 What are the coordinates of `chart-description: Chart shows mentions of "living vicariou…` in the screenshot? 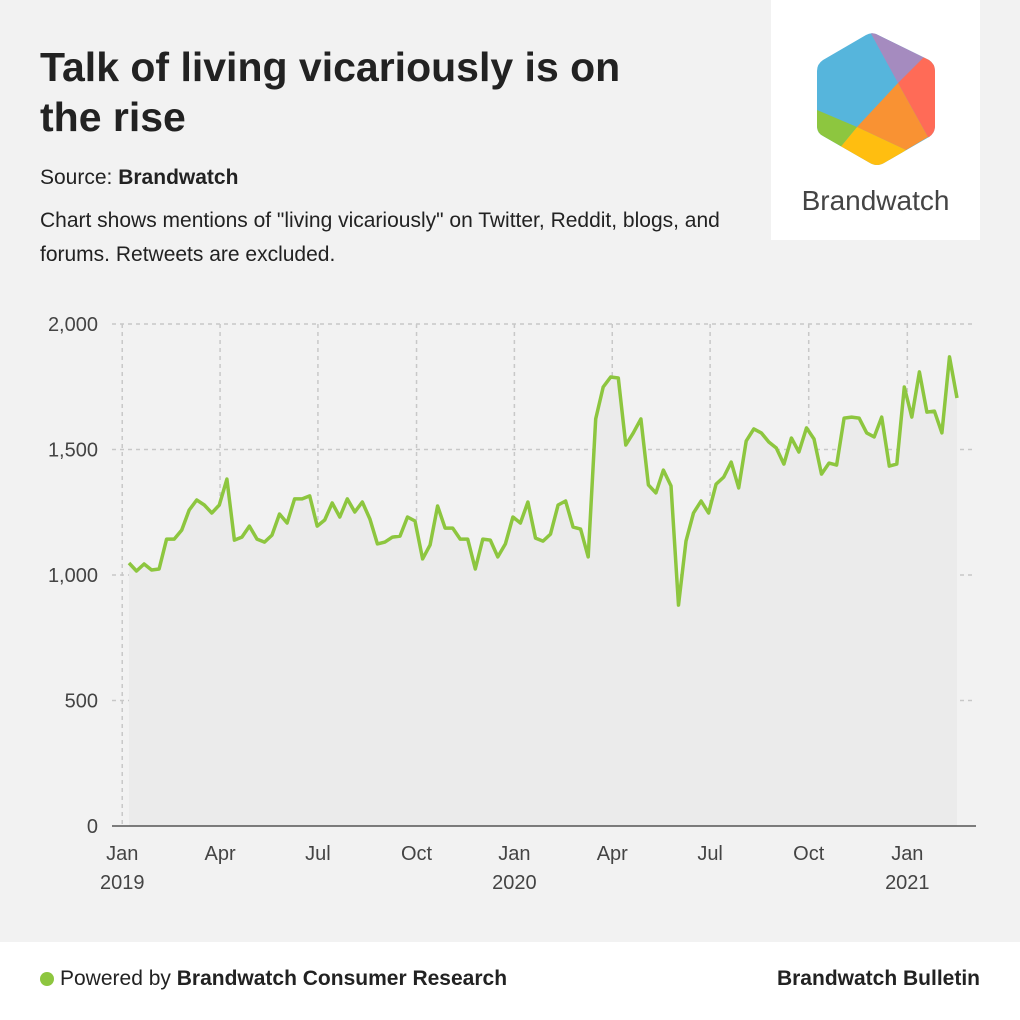 It's located at (380, 237).